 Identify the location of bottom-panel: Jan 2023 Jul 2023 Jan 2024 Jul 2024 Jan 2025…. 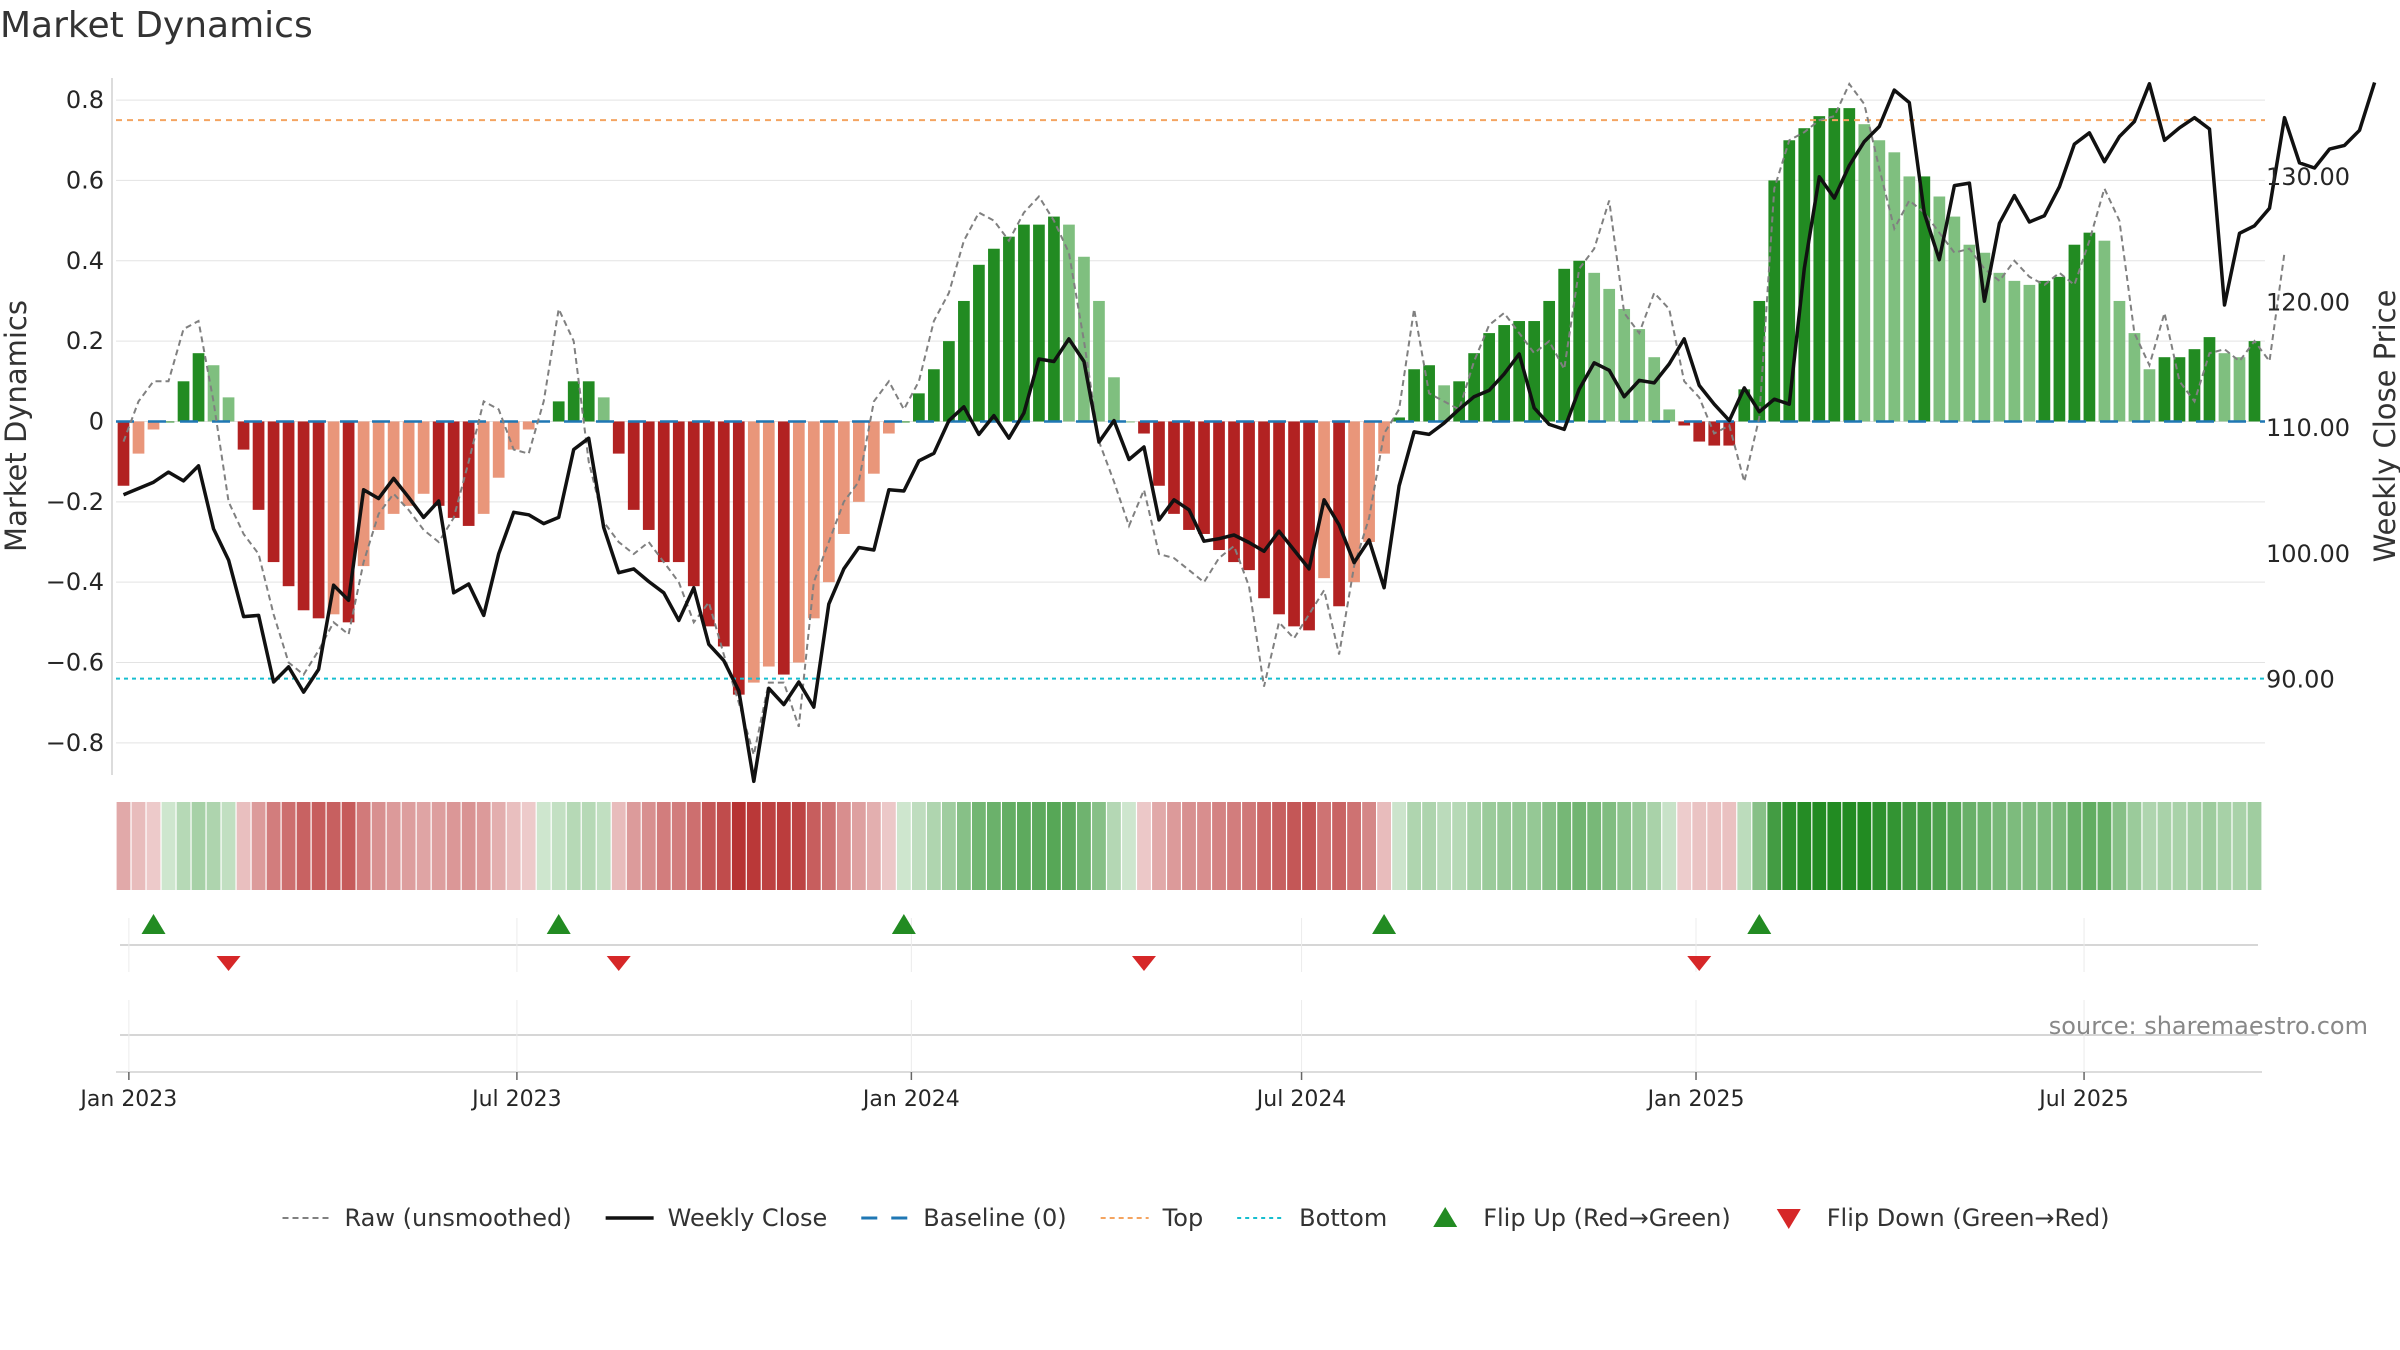
(1170, 1056).